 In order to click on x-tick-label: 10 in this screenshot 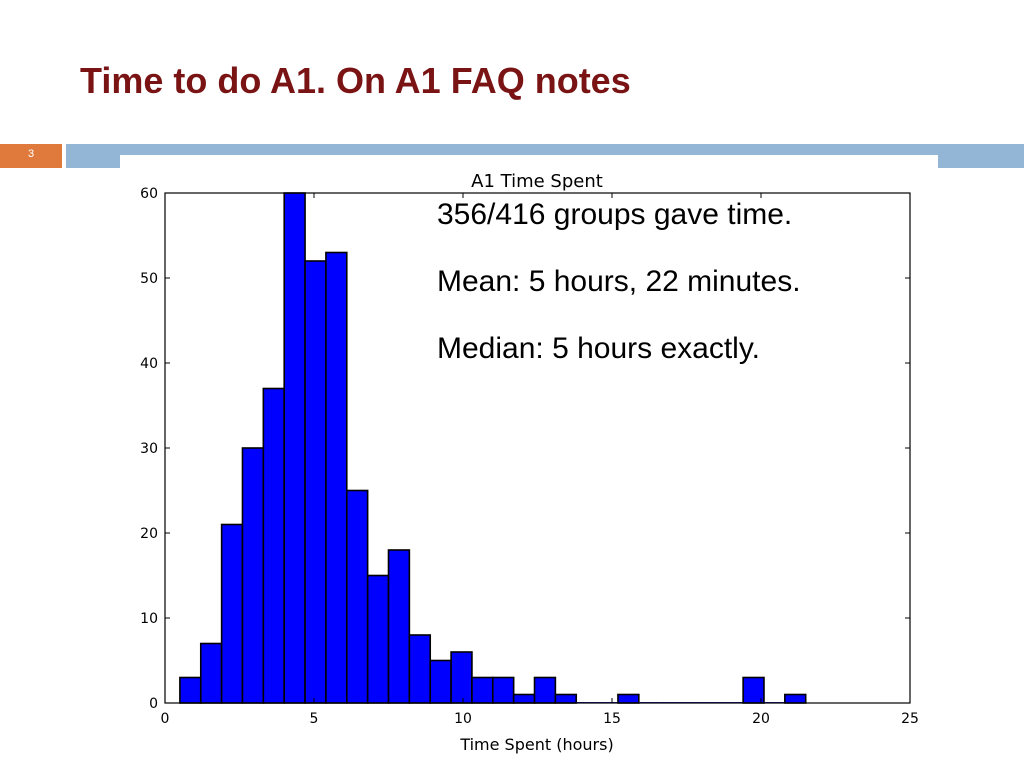, I will do `click(463, 719)`.